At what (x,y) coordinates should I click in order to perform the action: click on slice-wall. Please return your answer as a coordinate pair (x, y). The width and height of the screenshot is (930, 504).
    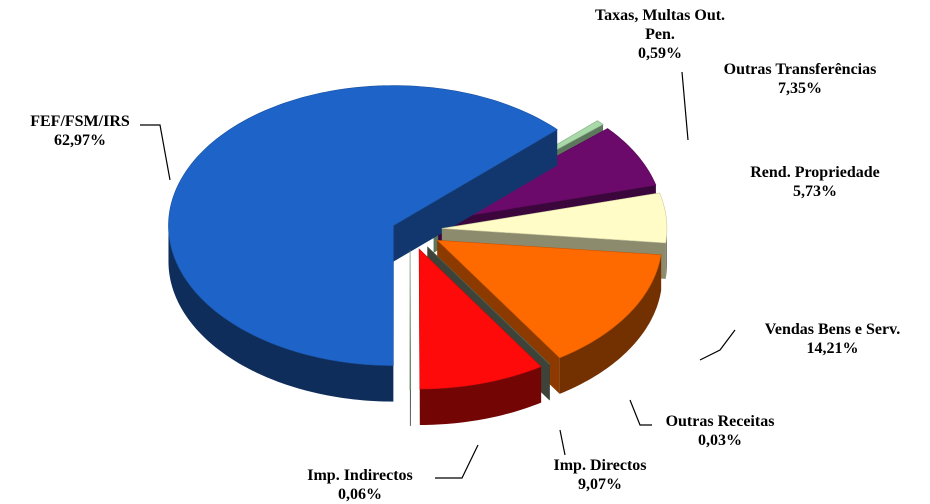
    Looking at the image, I should click on (475, 195).